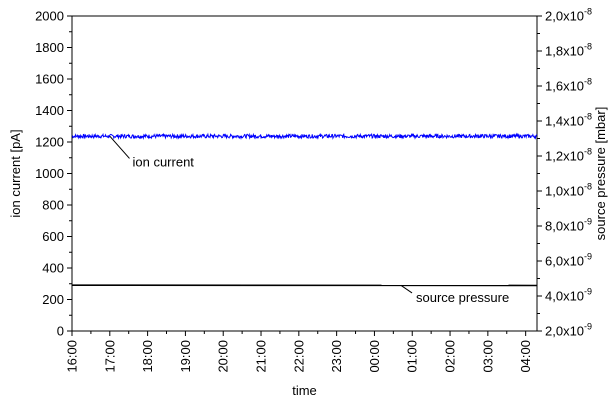  I want to click on ion-current-annotation: ion current, so click(163, 161).